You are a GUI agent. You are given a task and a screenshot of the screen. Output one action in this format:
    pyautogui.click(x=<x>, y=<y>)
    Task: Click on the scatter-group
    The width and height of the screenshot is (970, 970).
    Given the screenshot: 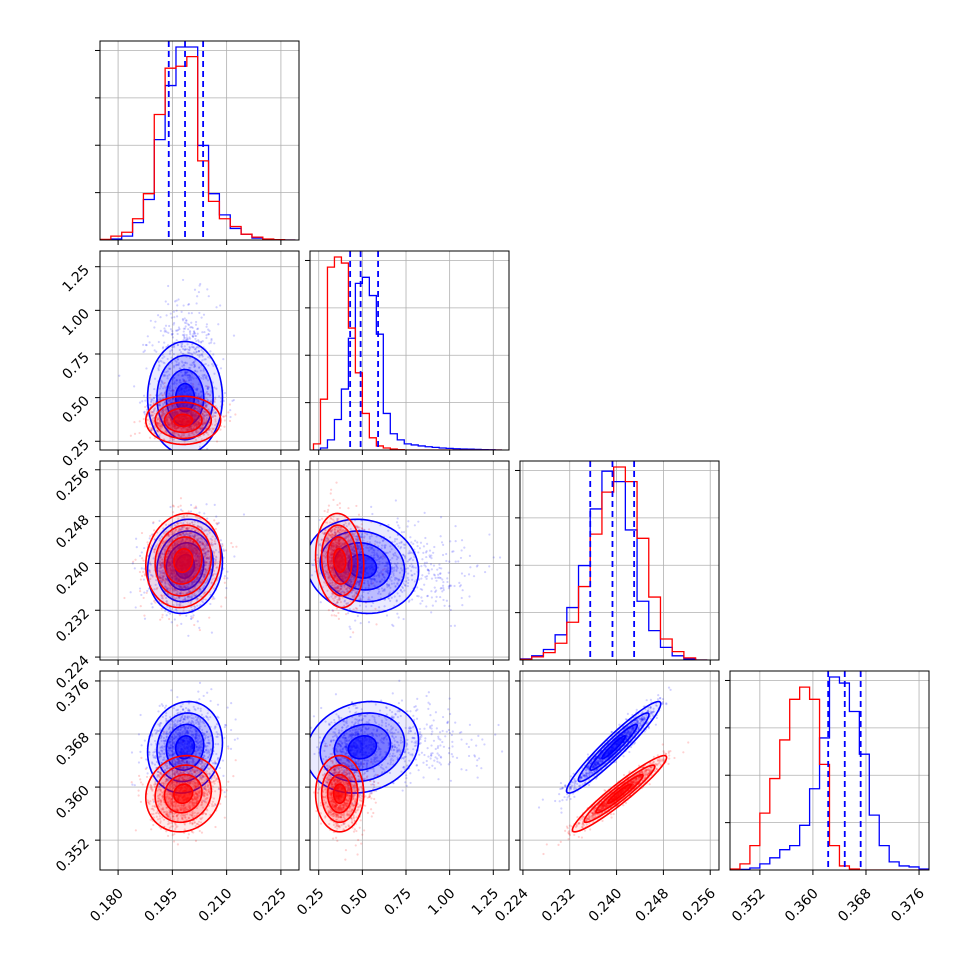 What is the action you would take?
    pyautogui.click(x=184, y=567)
    